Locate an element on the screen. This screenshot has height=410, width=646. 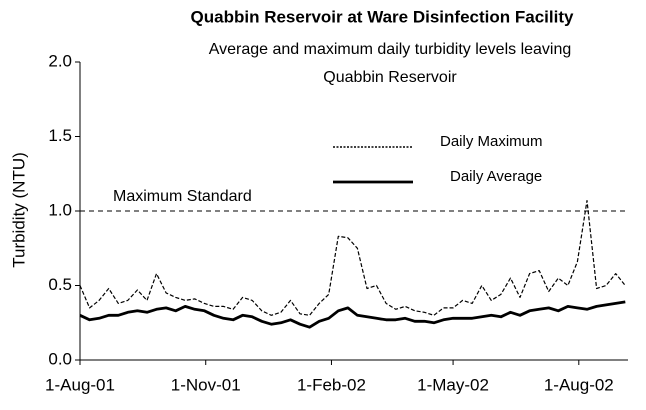
legend-label: Daily Maximum is located at coordinates (491, 141).